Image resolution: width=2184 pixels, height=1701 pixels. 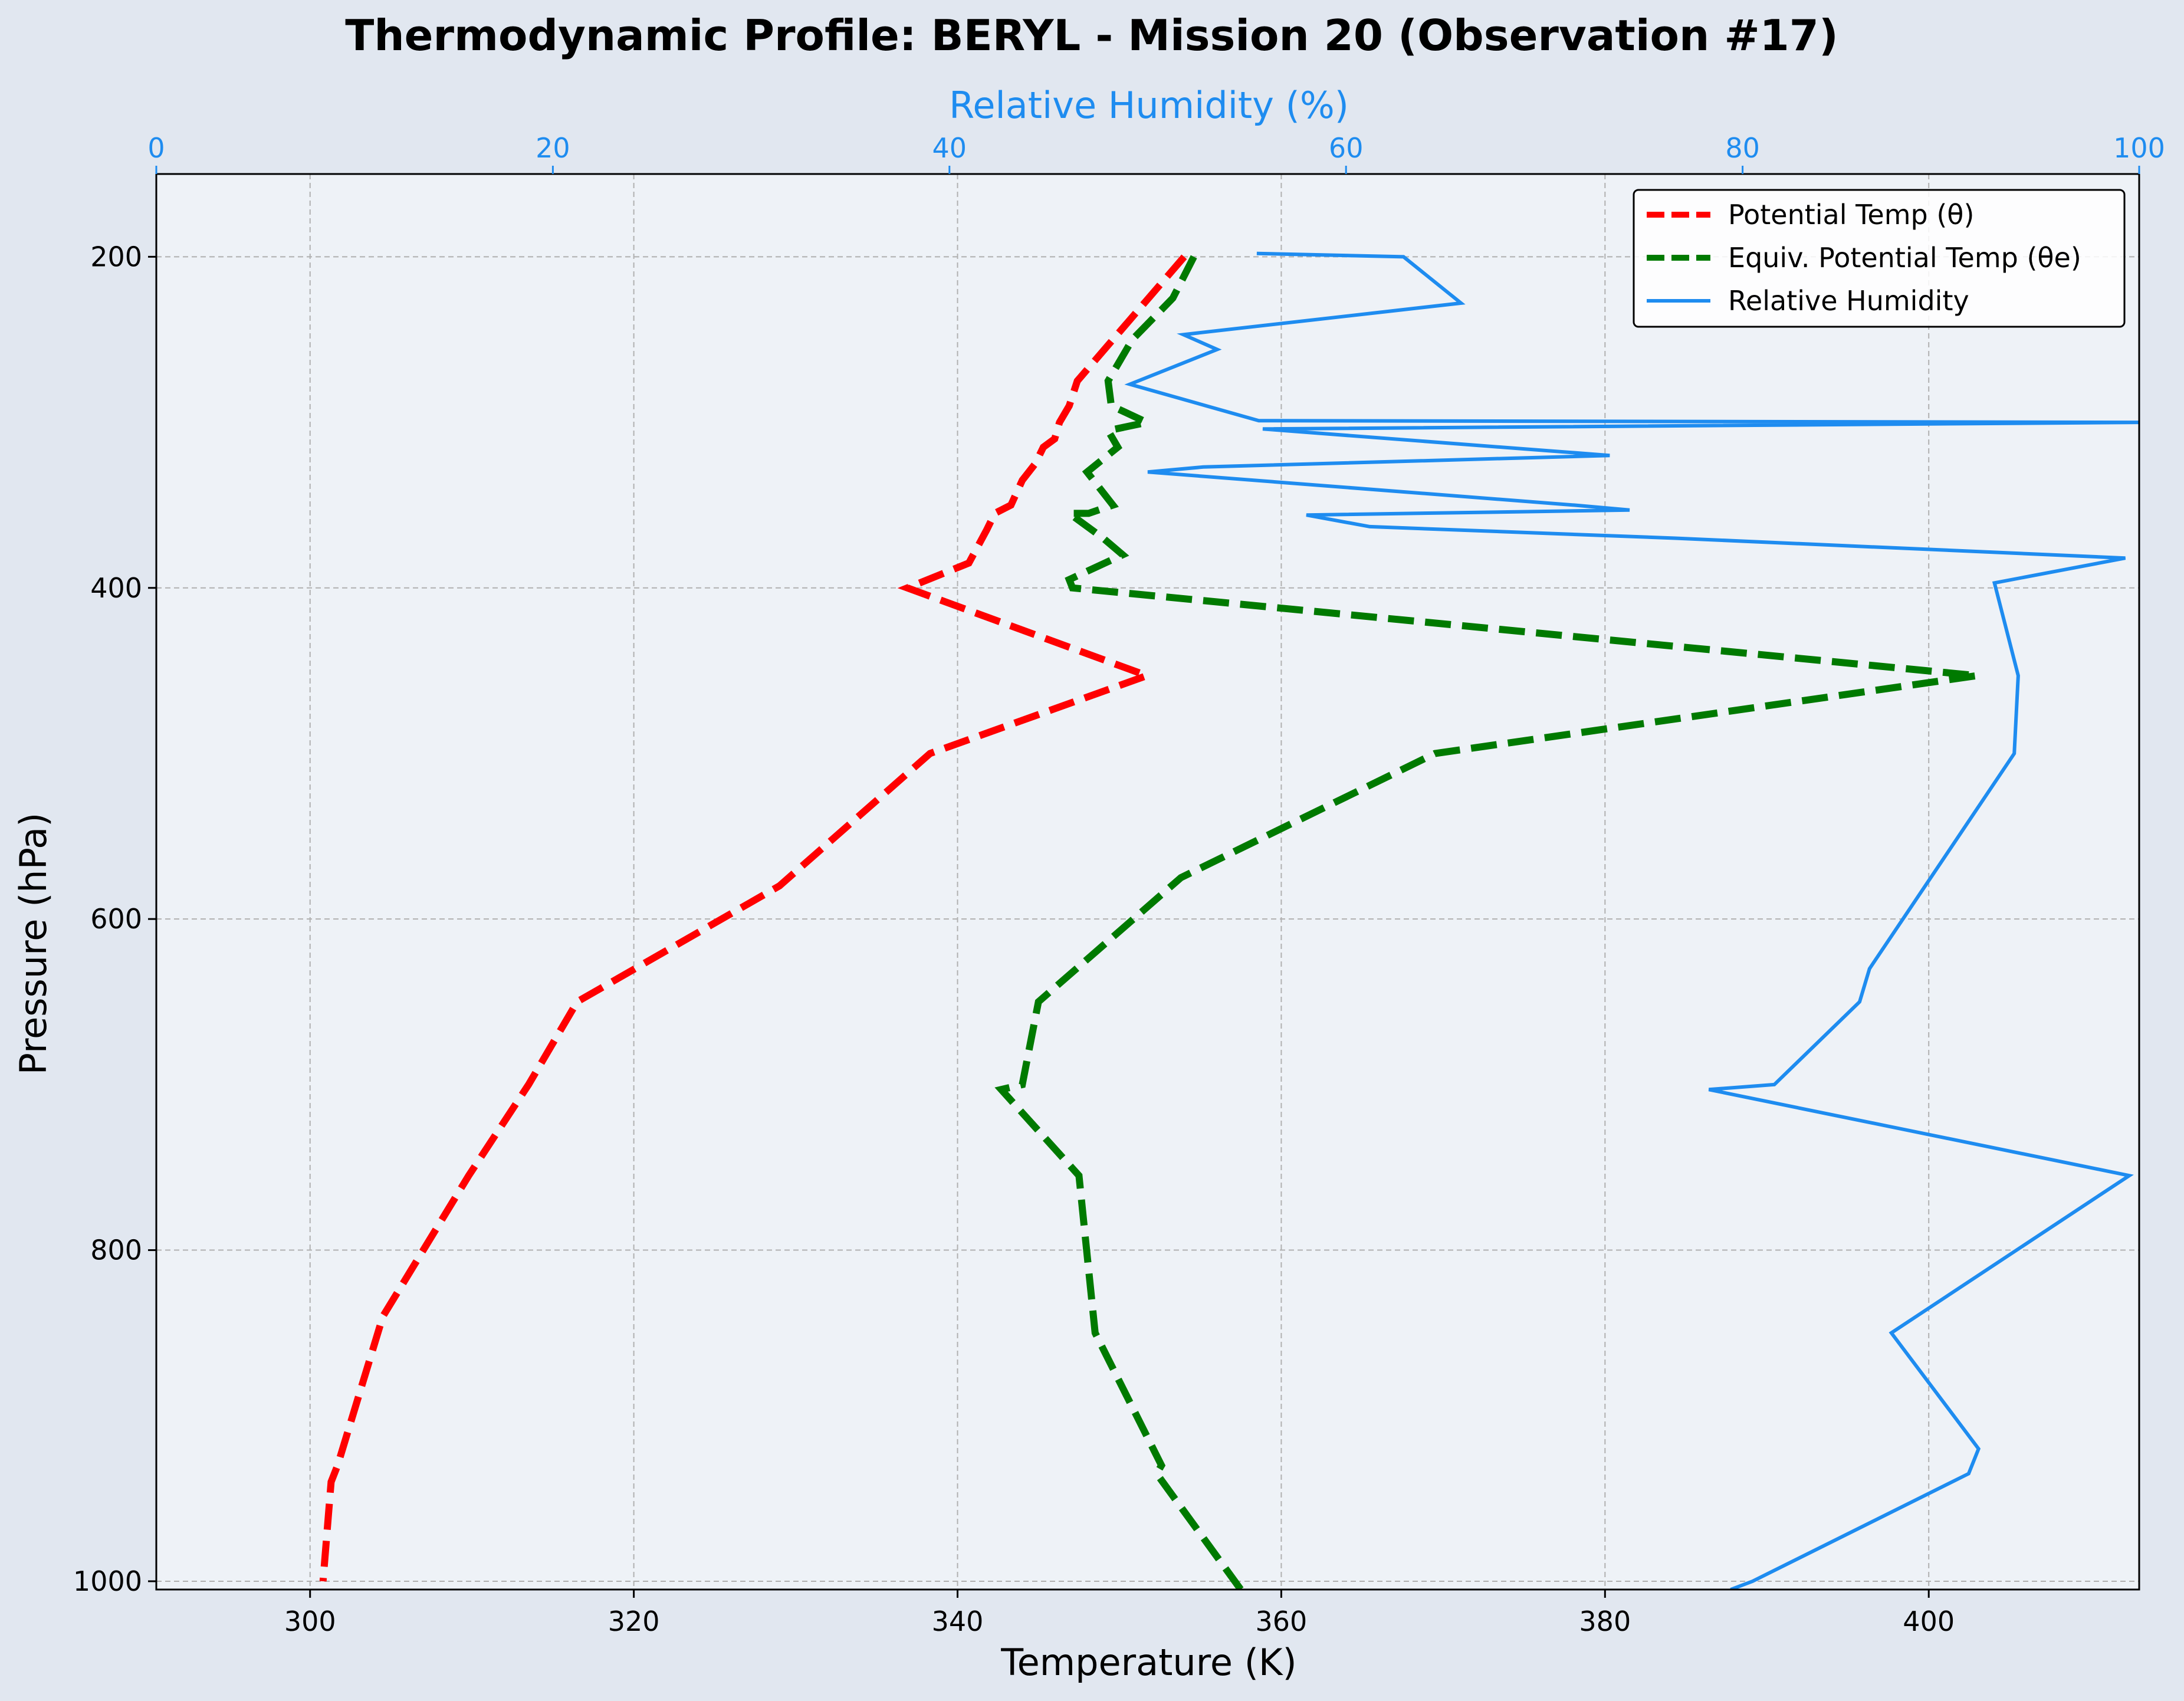 What do you see at coordinates (553, 148) in the screenshot?
I see `rh-tick-label: 20` at bounding box center [553, 148].